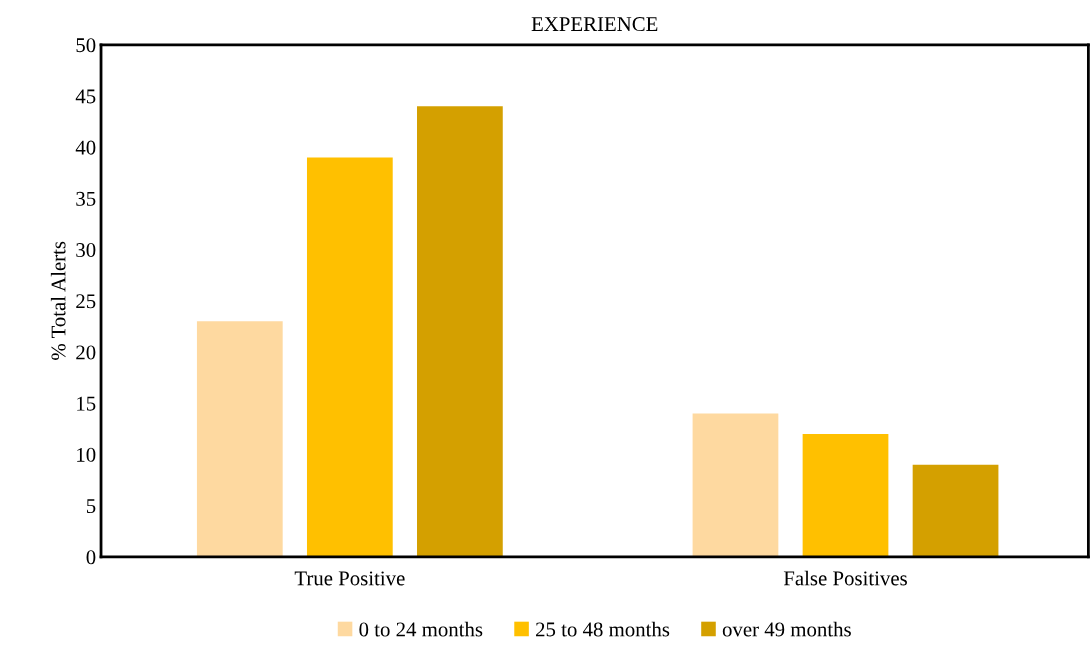  I want to click on y-tick-label: 50, so click(86, 45).